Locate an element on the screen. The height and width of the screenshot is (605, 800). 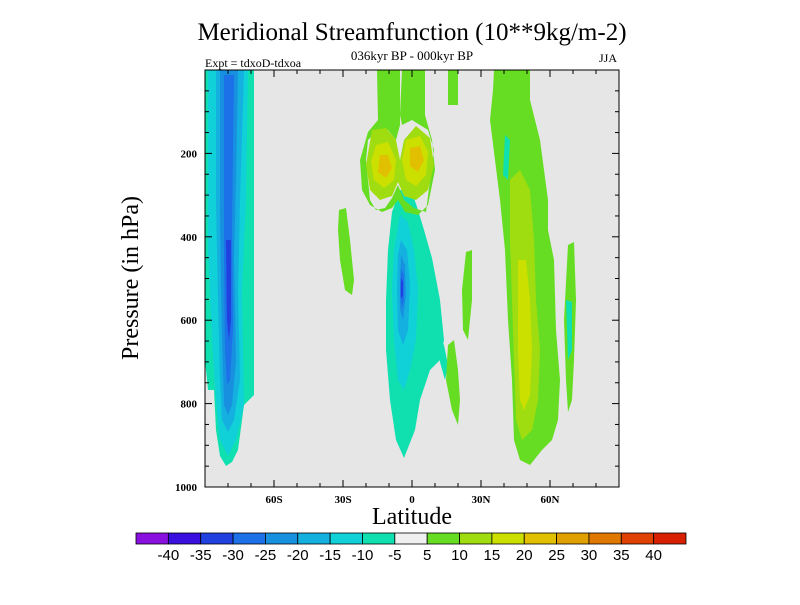
x-tick-label: 60N is located at coordinates (550, 500).